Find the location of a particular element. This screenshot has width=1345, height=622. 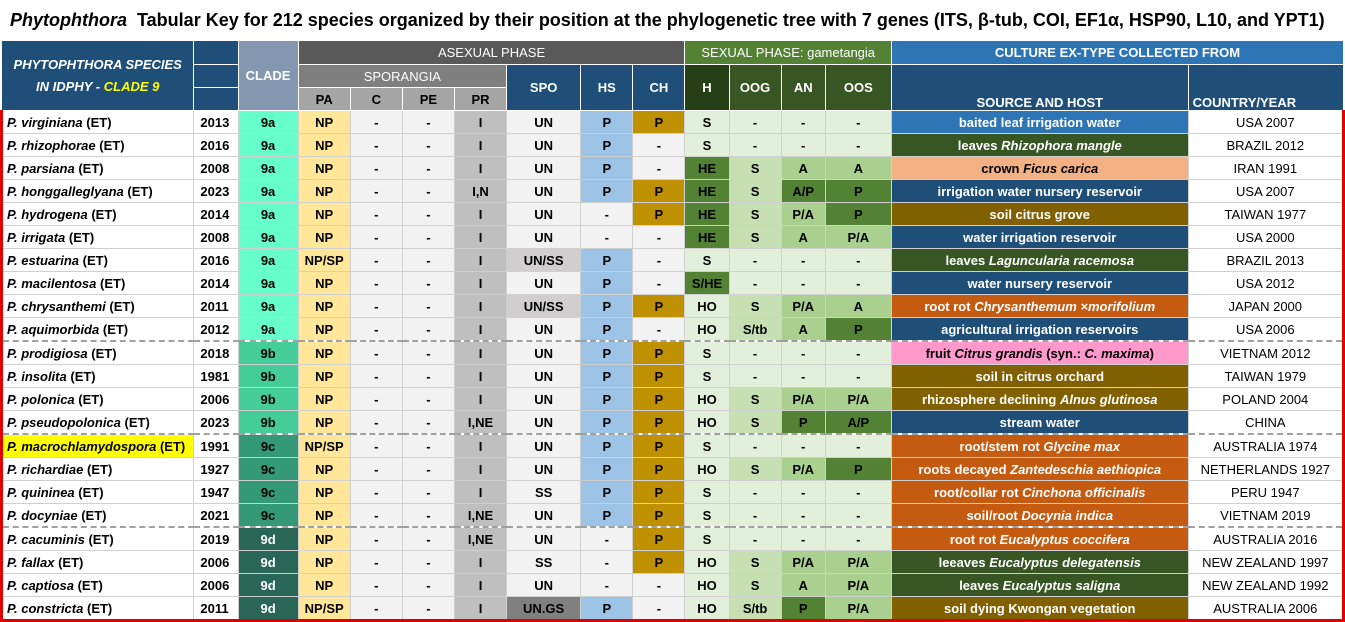

species-name: P. macilentosa (ET) is located at coordinates (97, 283).